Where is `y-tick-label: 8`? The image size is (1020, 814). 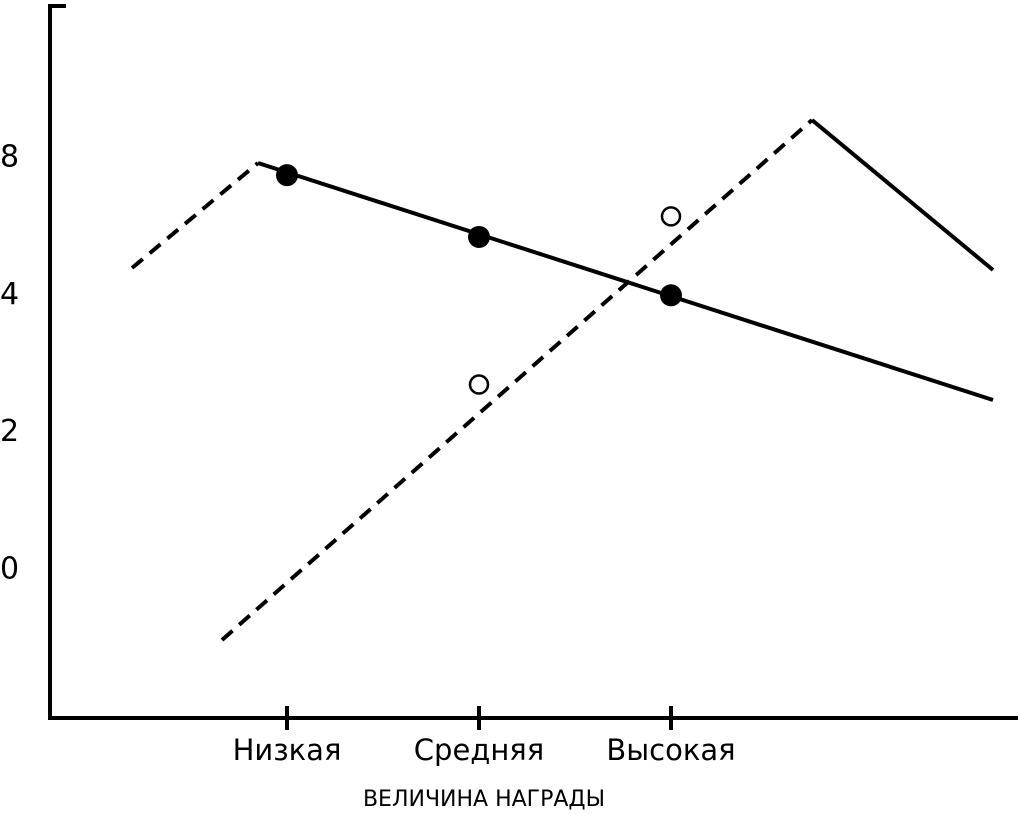 y-tick-label: 8 is located at coordinates (9, 157).